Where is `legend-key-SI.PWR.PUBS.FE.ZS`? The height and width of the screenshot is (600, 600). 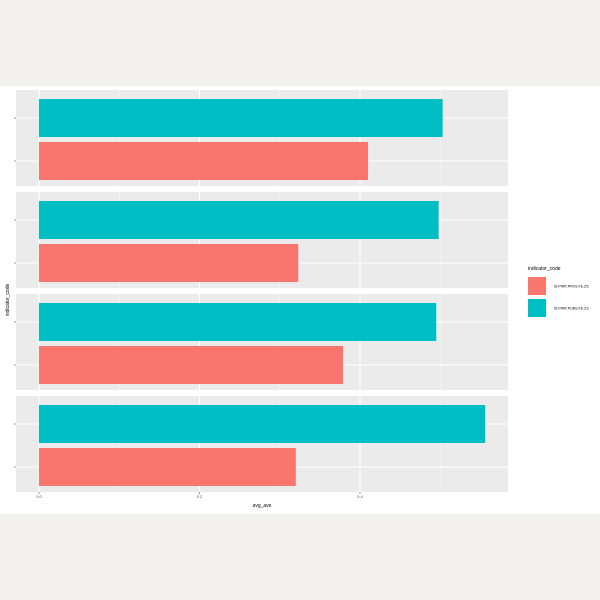 legend-key-SI.PWR.PUBS.FE.ZS is located at coordinates (537, 308).